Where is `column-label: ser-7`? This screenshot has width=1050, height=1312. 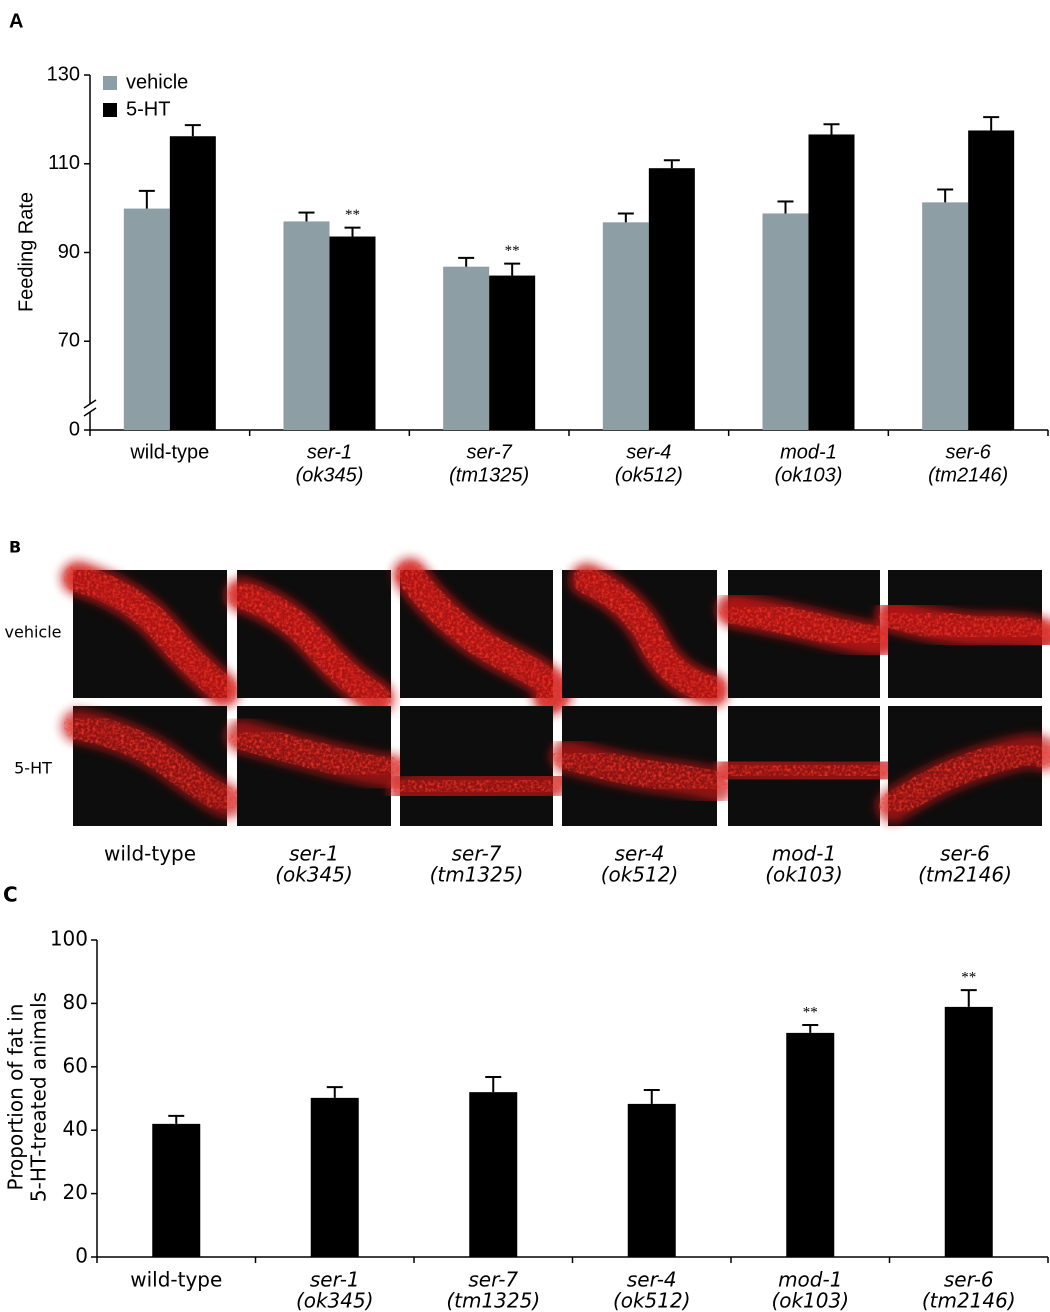 column-label: ser-7 is located at coordinates (477, 854).